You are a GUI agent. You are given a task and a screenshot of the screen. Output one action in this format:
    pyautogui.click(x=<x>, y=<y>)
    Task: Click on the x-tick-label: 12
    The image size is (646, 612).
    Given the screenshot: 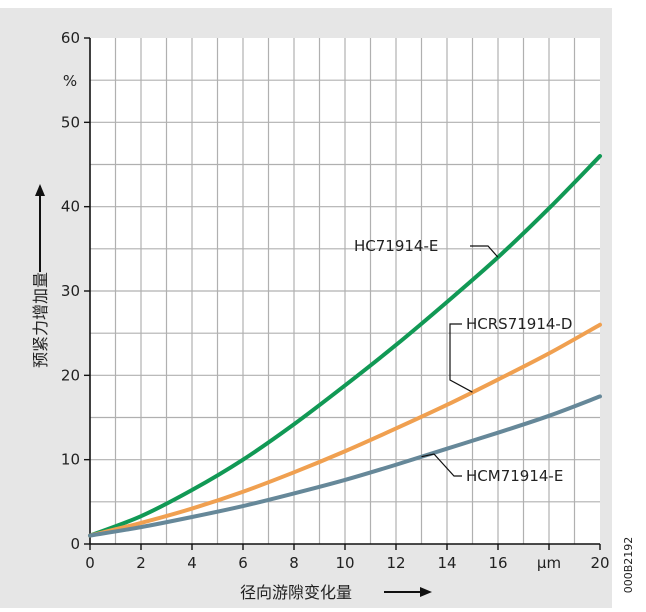 What is the action you would take?
    pyautogui.click(x=395, y=563)
    